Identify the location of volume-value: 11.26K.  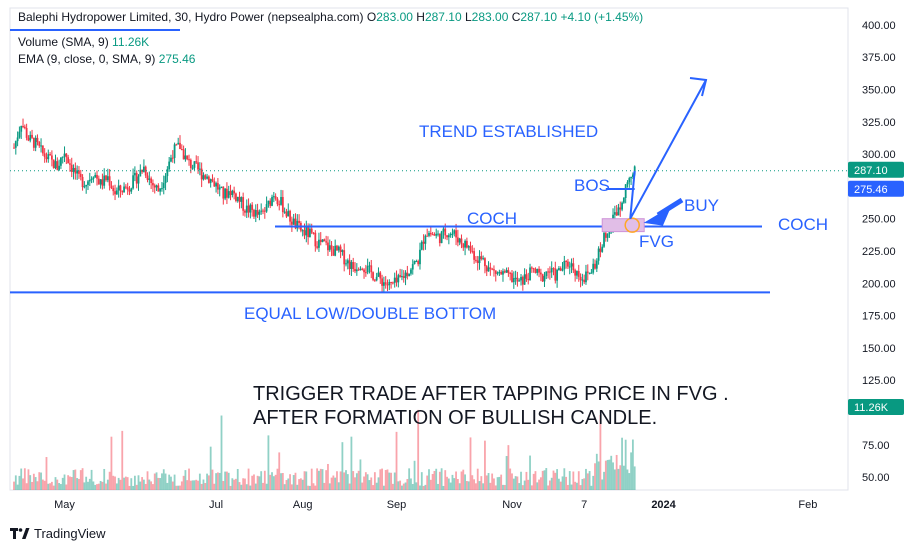
(131, 42).